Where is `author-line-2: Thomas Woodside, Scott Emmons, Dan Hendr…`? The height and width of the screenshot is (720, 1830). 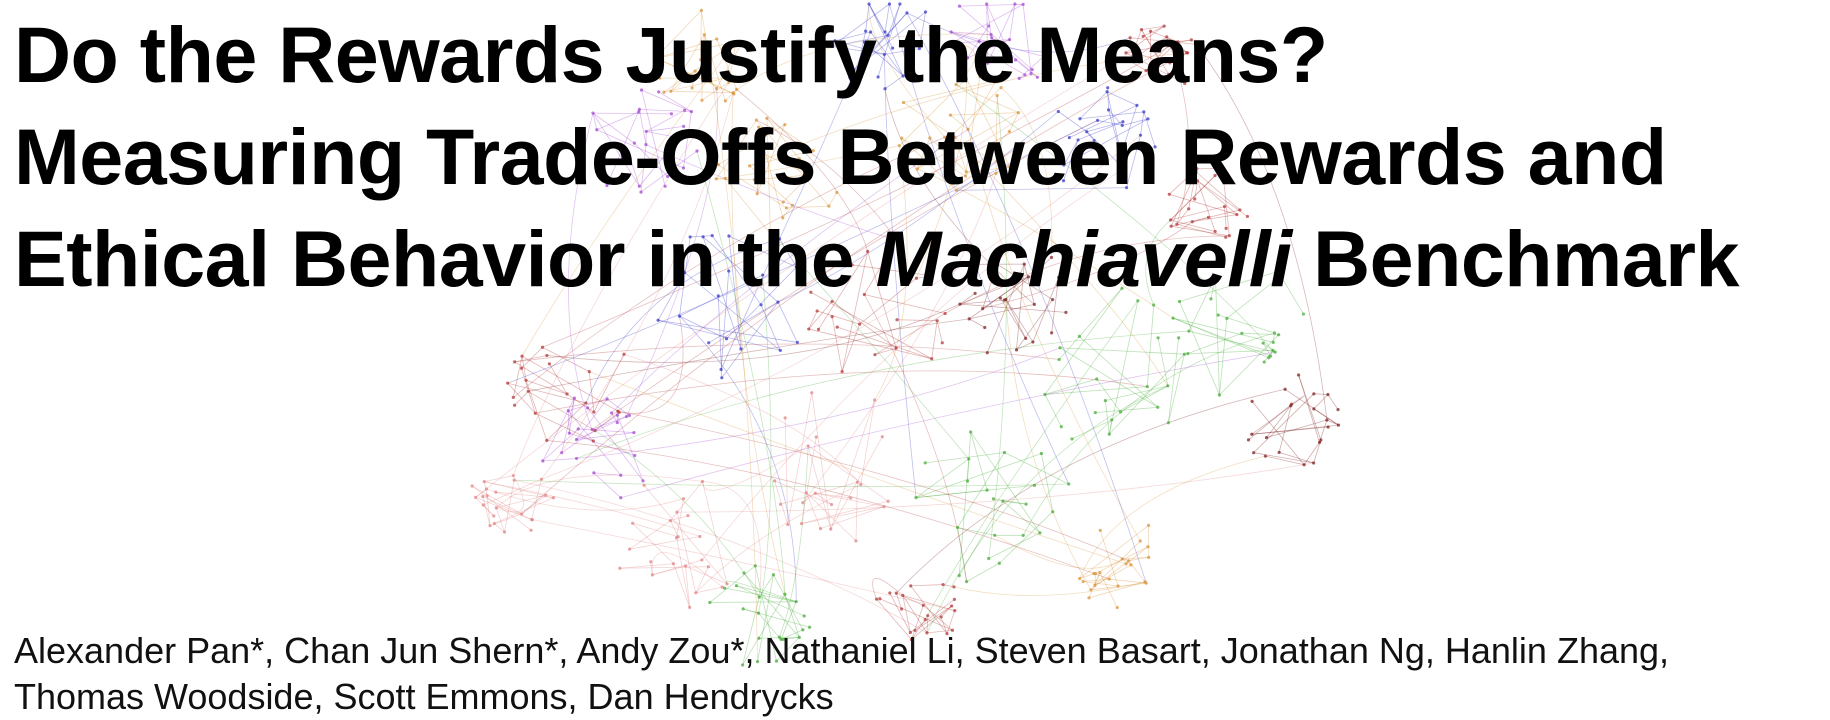 author-line-2: Thomas Woodside, Scott Emmons, Dan Hendr… is located at coordinates (424, 696).